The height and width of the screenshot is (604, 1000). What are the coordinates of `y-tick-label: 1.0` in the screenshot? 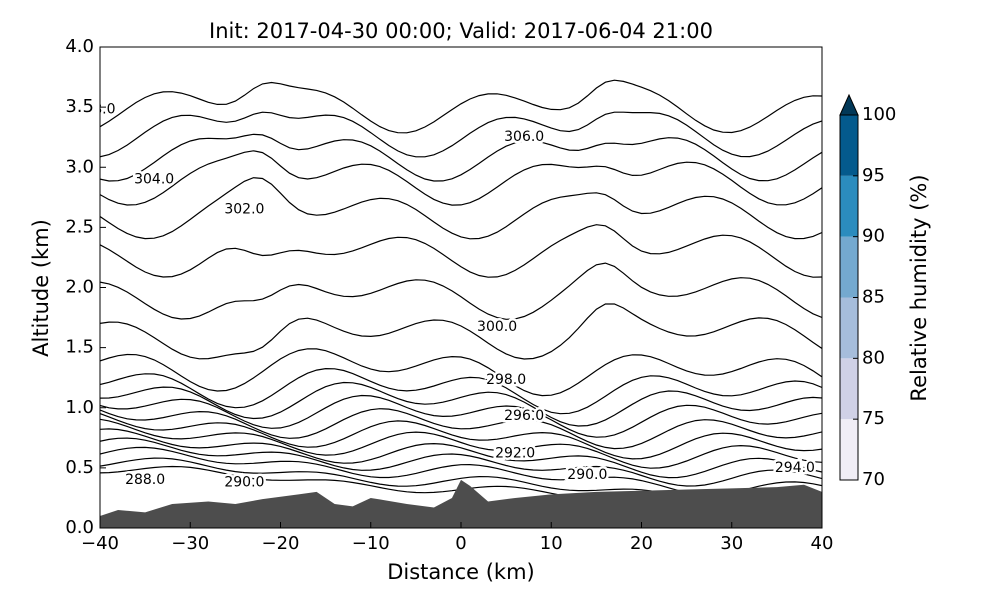 It's located at (79, 407).